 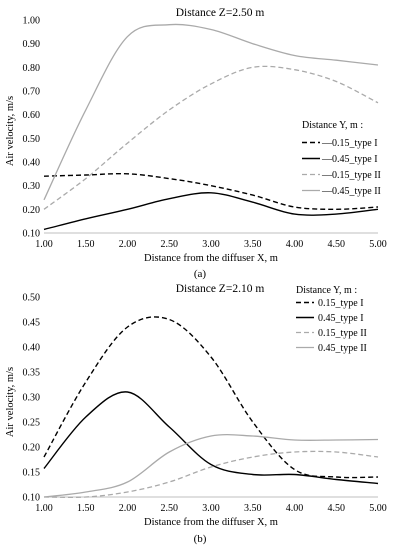 What do you see at coordinates (32, 68) in the screenshot?
I see `y-tick-label: 0.80` at bounding box center [32, 68].